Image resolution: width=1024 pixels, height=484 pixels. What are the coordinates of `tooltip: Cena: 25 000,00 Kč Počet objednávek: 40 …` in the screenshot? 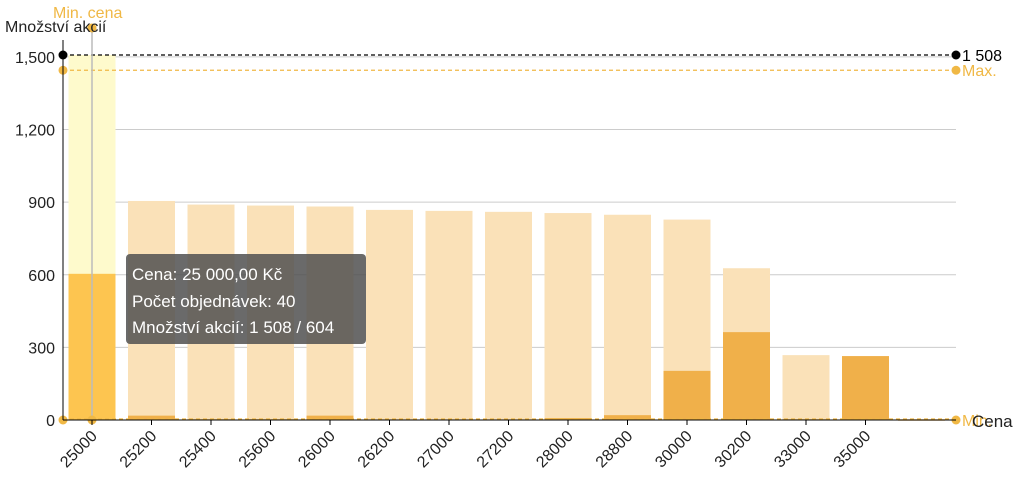 It's located at (246, 299).